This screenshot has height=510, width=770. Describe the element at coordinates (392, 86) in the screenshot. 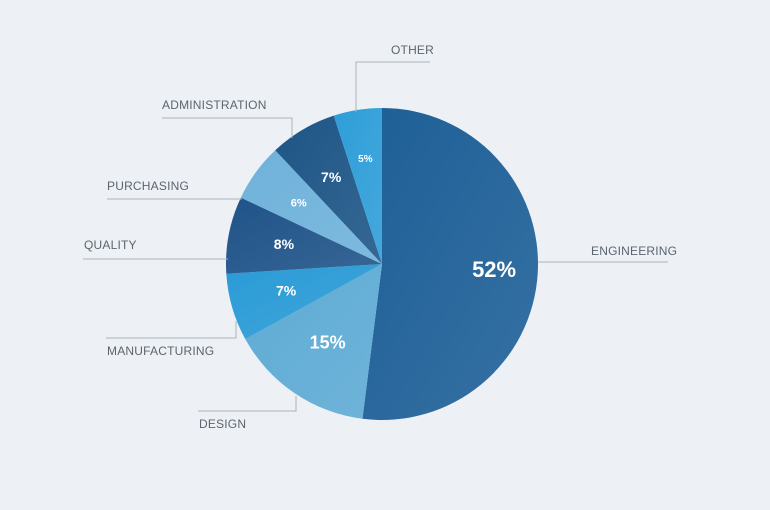

I see `leader-line-other` at that location.